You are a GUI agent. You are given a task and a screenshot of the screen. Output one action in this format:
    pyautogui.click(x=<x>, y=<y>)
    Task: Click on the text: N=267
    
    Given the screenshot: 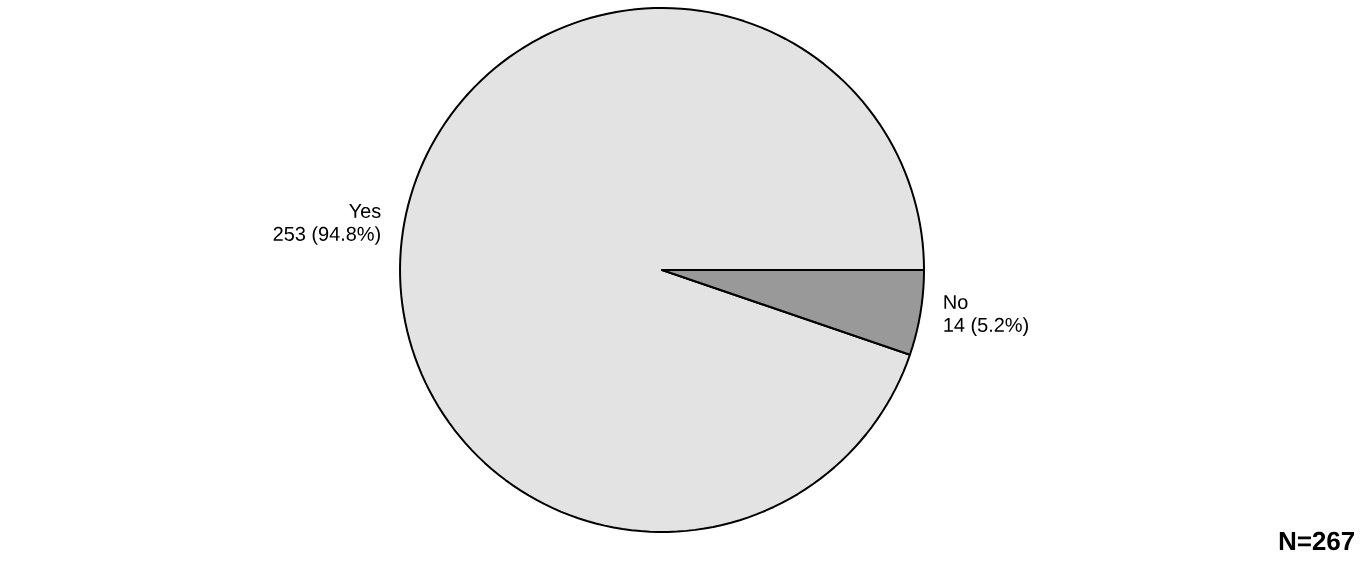 What is the action you would take?
    pyautogui.click(x=1317, y=541)
    